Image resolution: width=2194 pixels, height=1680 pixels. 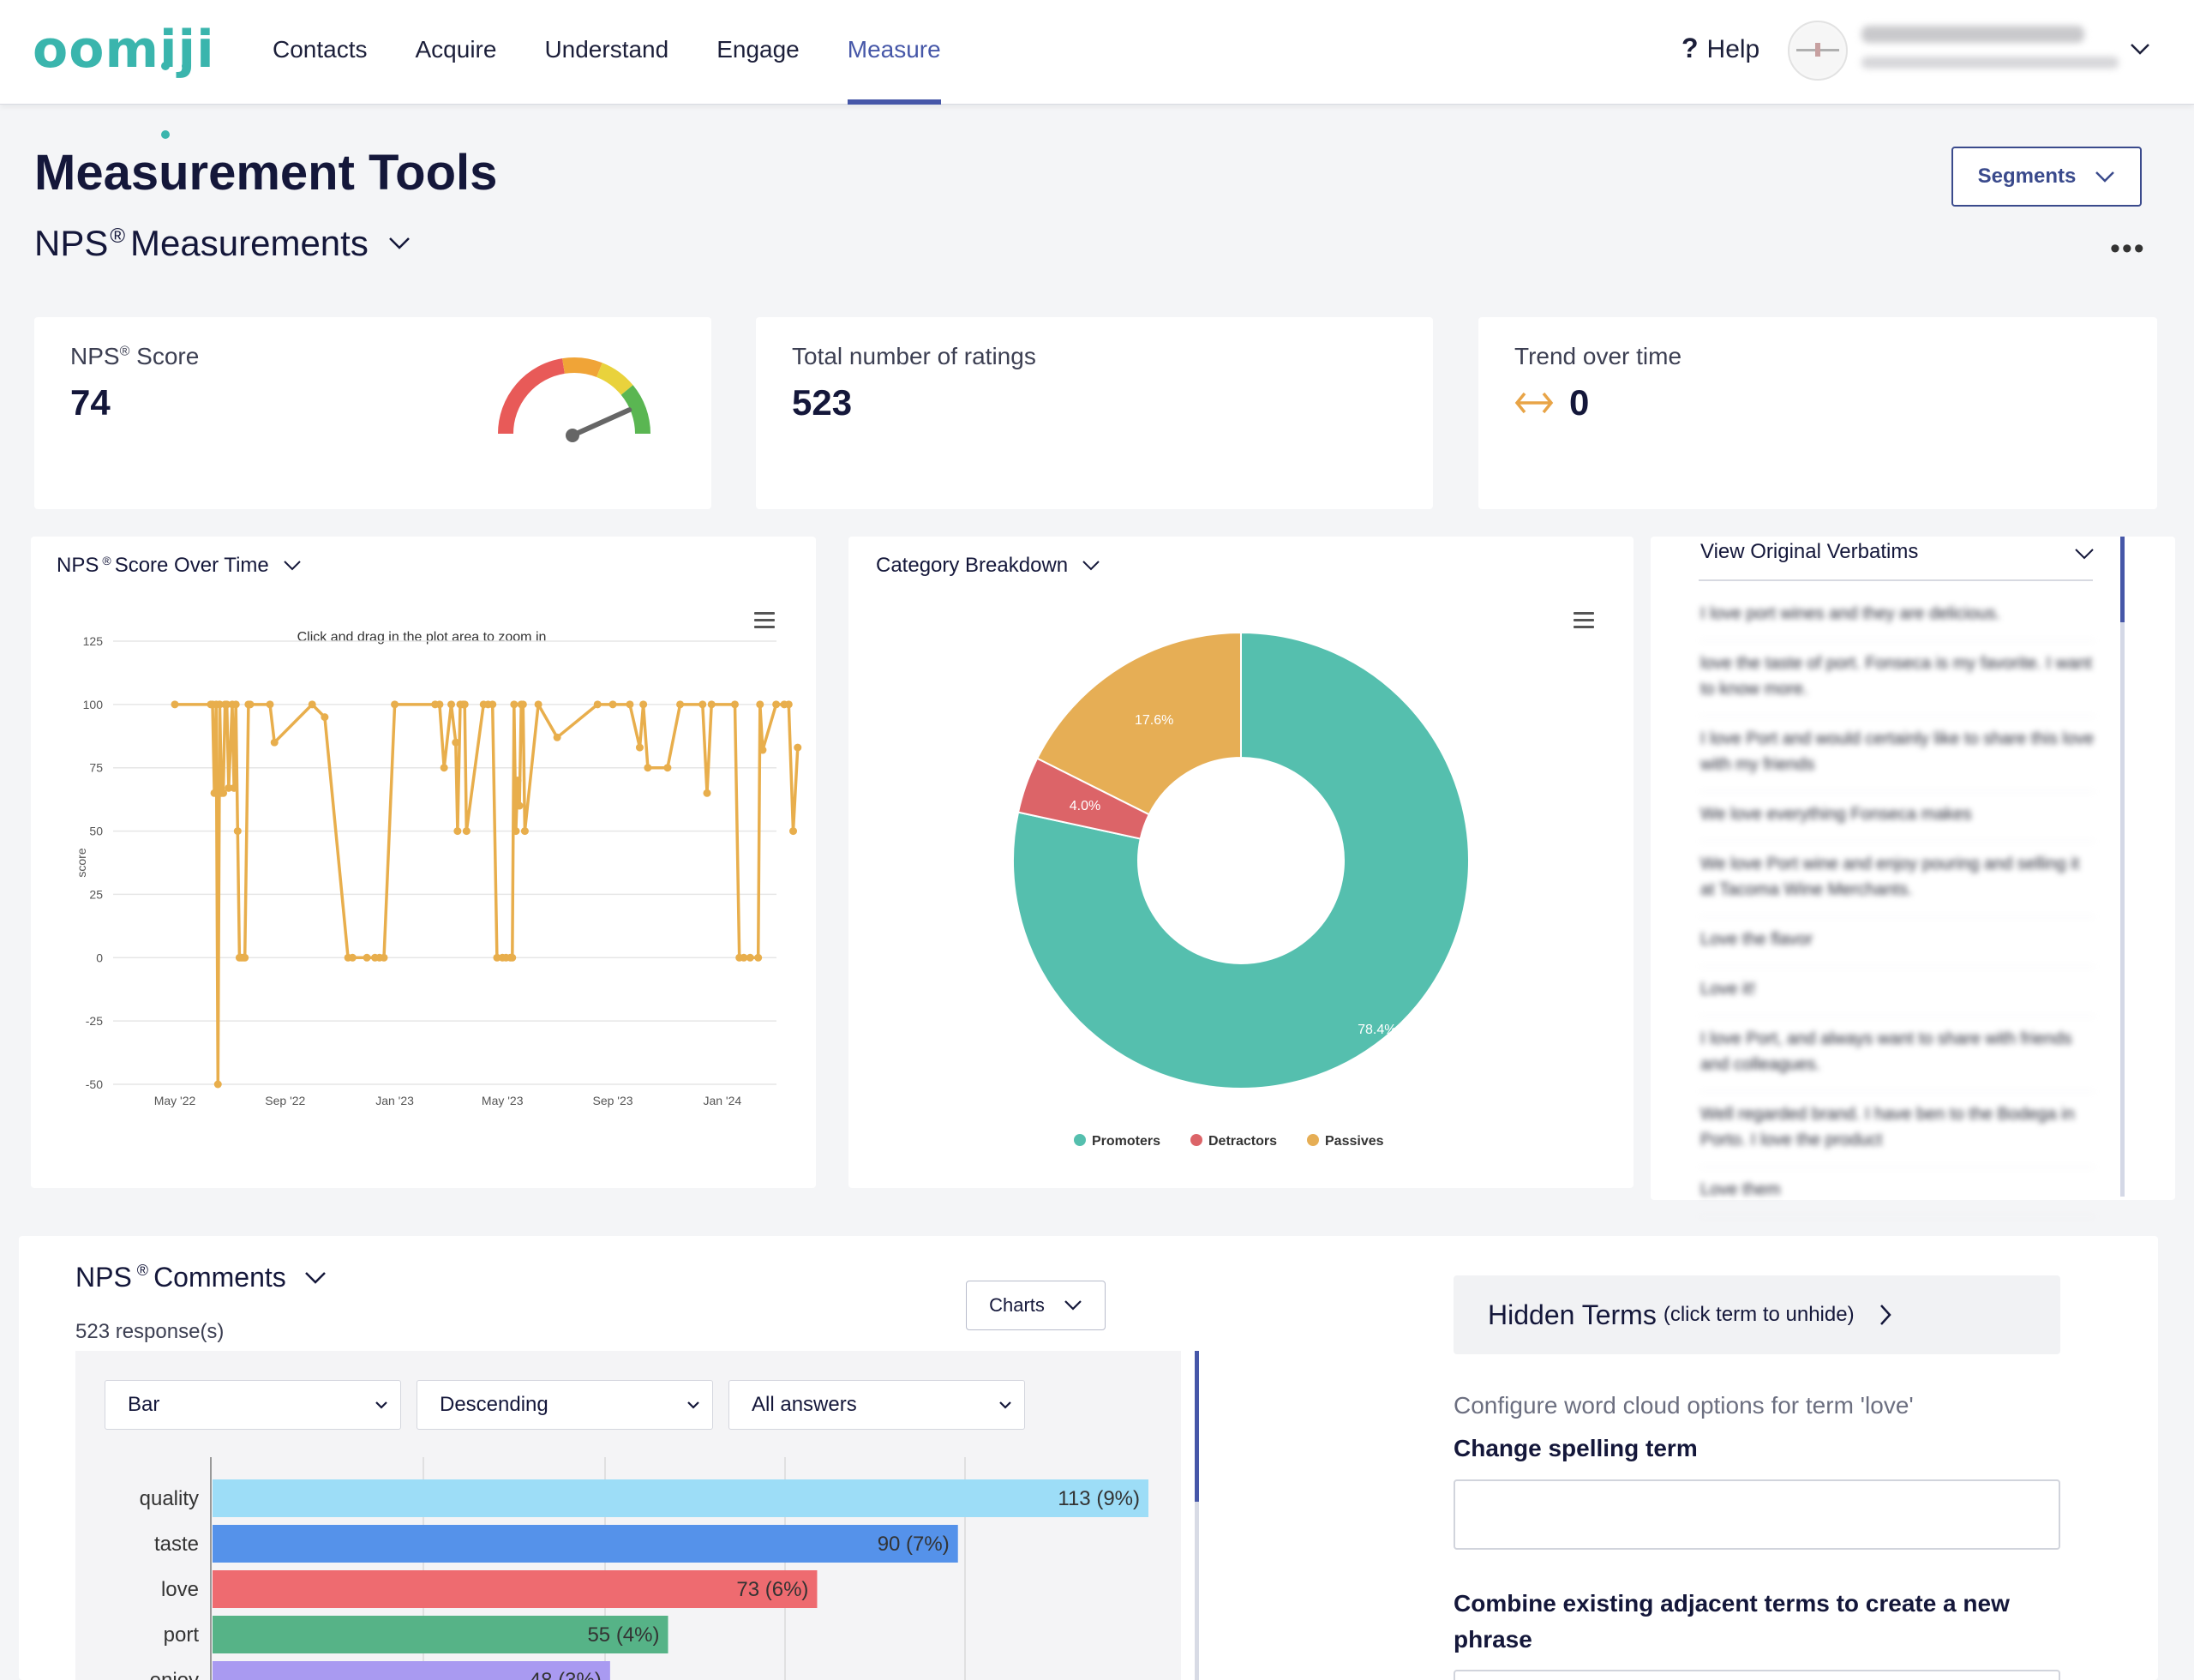 I want to click on verbatims-title: View Original Verbatims, so click(x=1809, y=551).